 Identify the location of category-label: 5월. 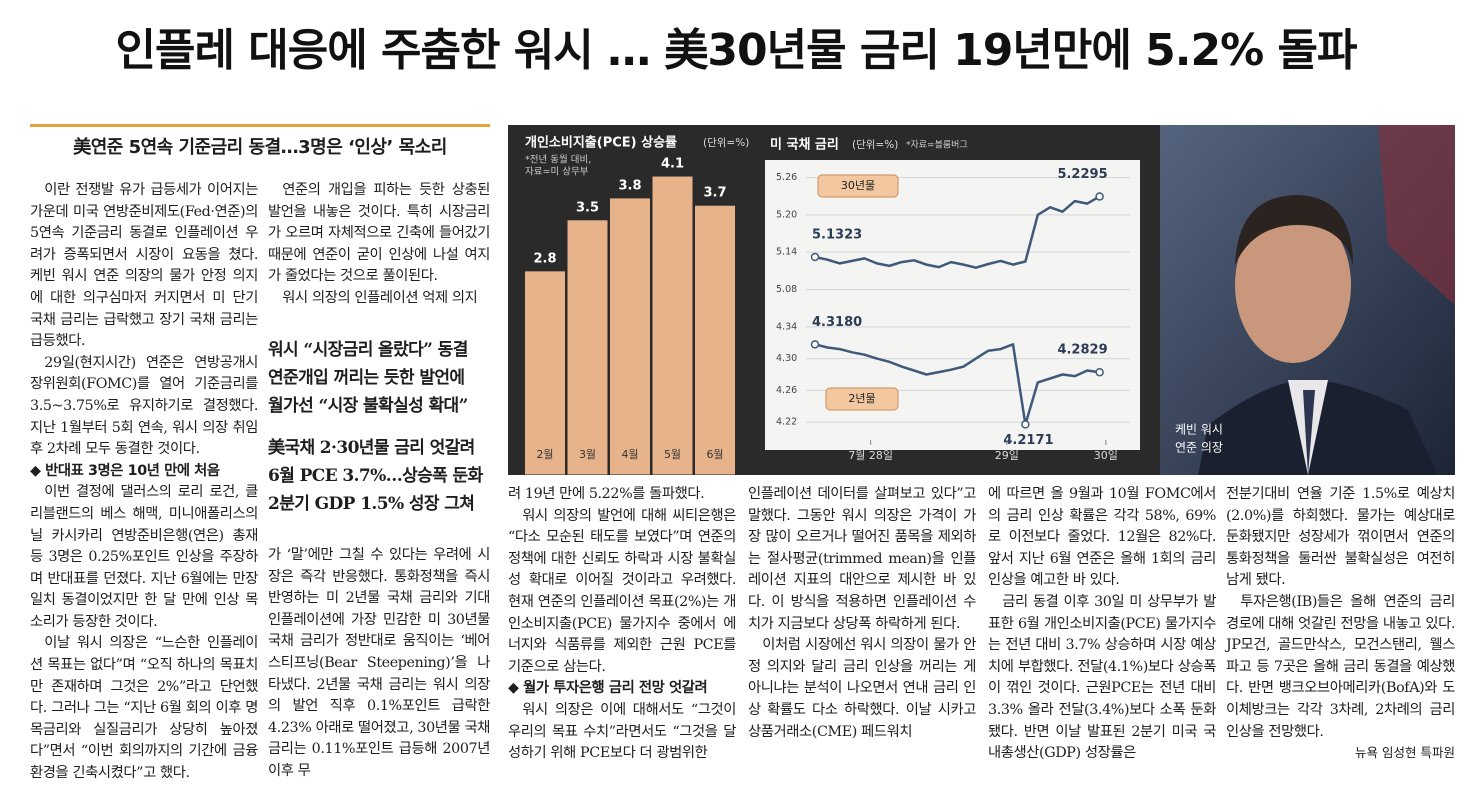
(672, 454).